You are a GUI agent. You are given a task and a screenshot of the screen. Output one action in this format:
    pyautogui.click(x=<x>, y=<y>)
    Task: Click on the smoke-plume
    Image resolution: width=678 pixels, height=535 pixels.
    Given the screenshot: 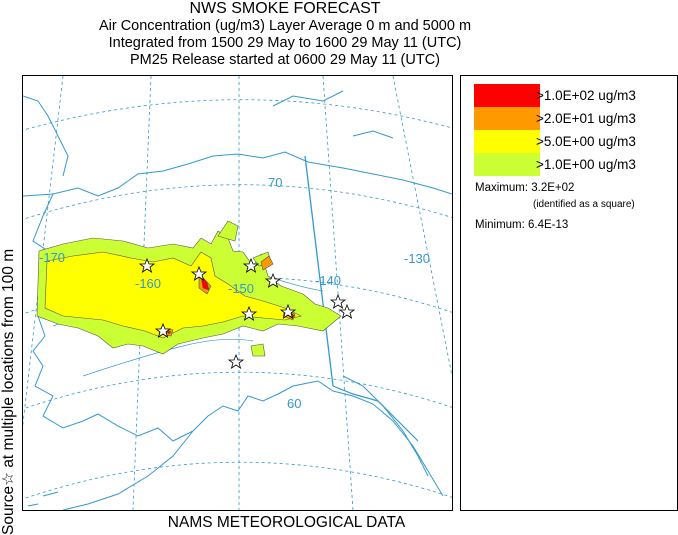 What is the action you would take?
    pyautogui.click(x=189, y=288)
    